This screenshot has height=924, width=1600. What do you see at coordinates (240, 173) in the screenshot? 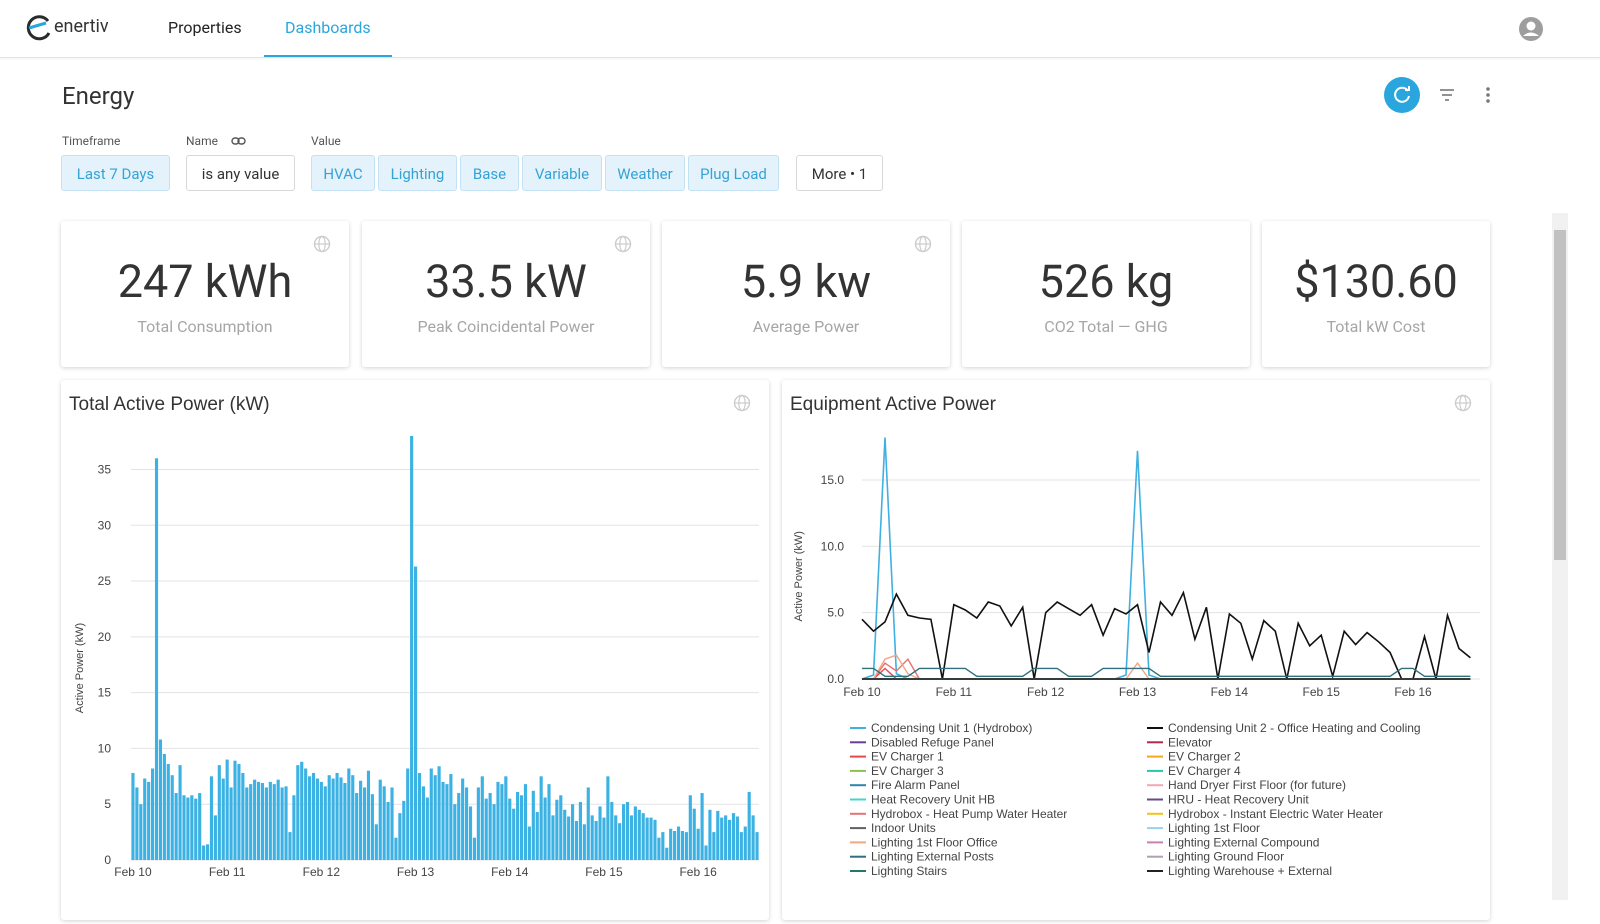
I see `filter-chip: is any value` at bounding box center [240, 173].